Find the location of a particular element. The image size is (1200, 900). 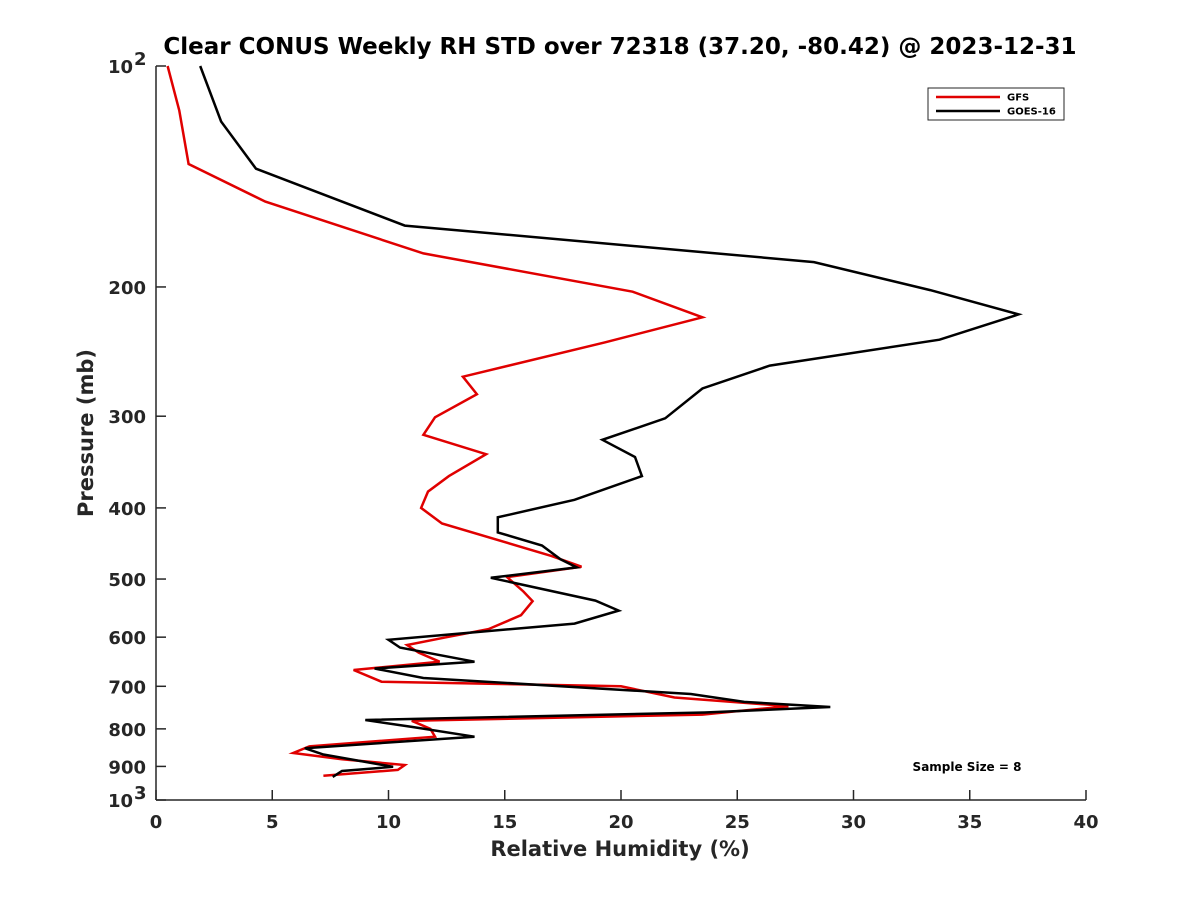

x-tick-label: 20 is located at coordinates (620, 822).